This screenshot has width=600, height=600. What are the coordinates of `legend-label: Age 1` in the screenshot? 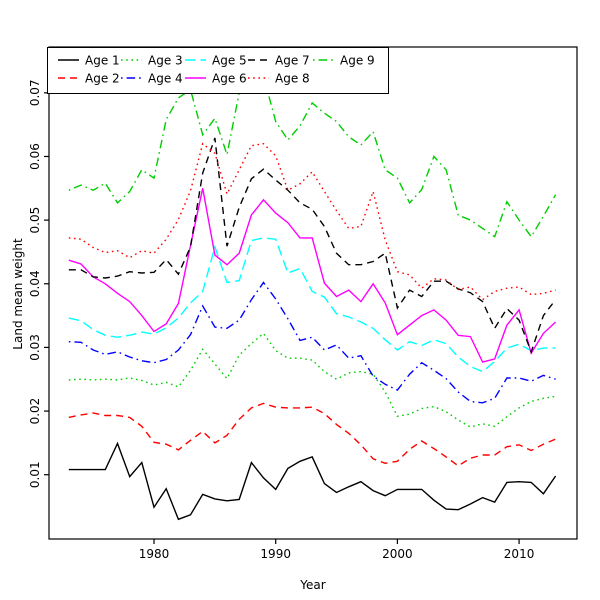 It's located at (102, 61).